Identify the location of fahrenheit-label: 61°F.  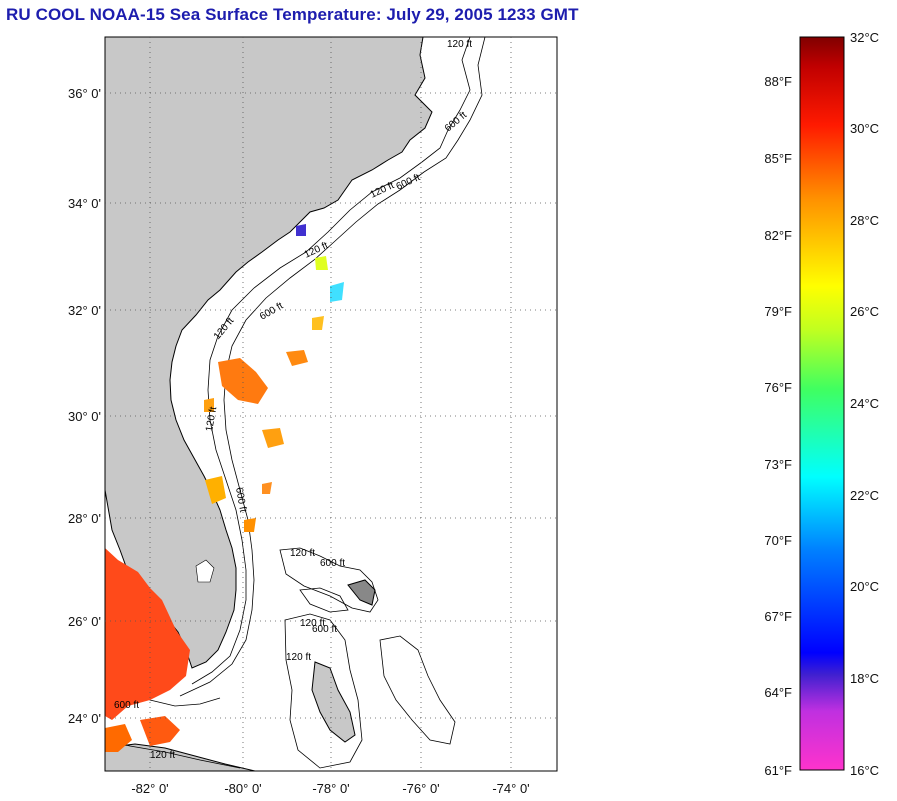
(778, 770).